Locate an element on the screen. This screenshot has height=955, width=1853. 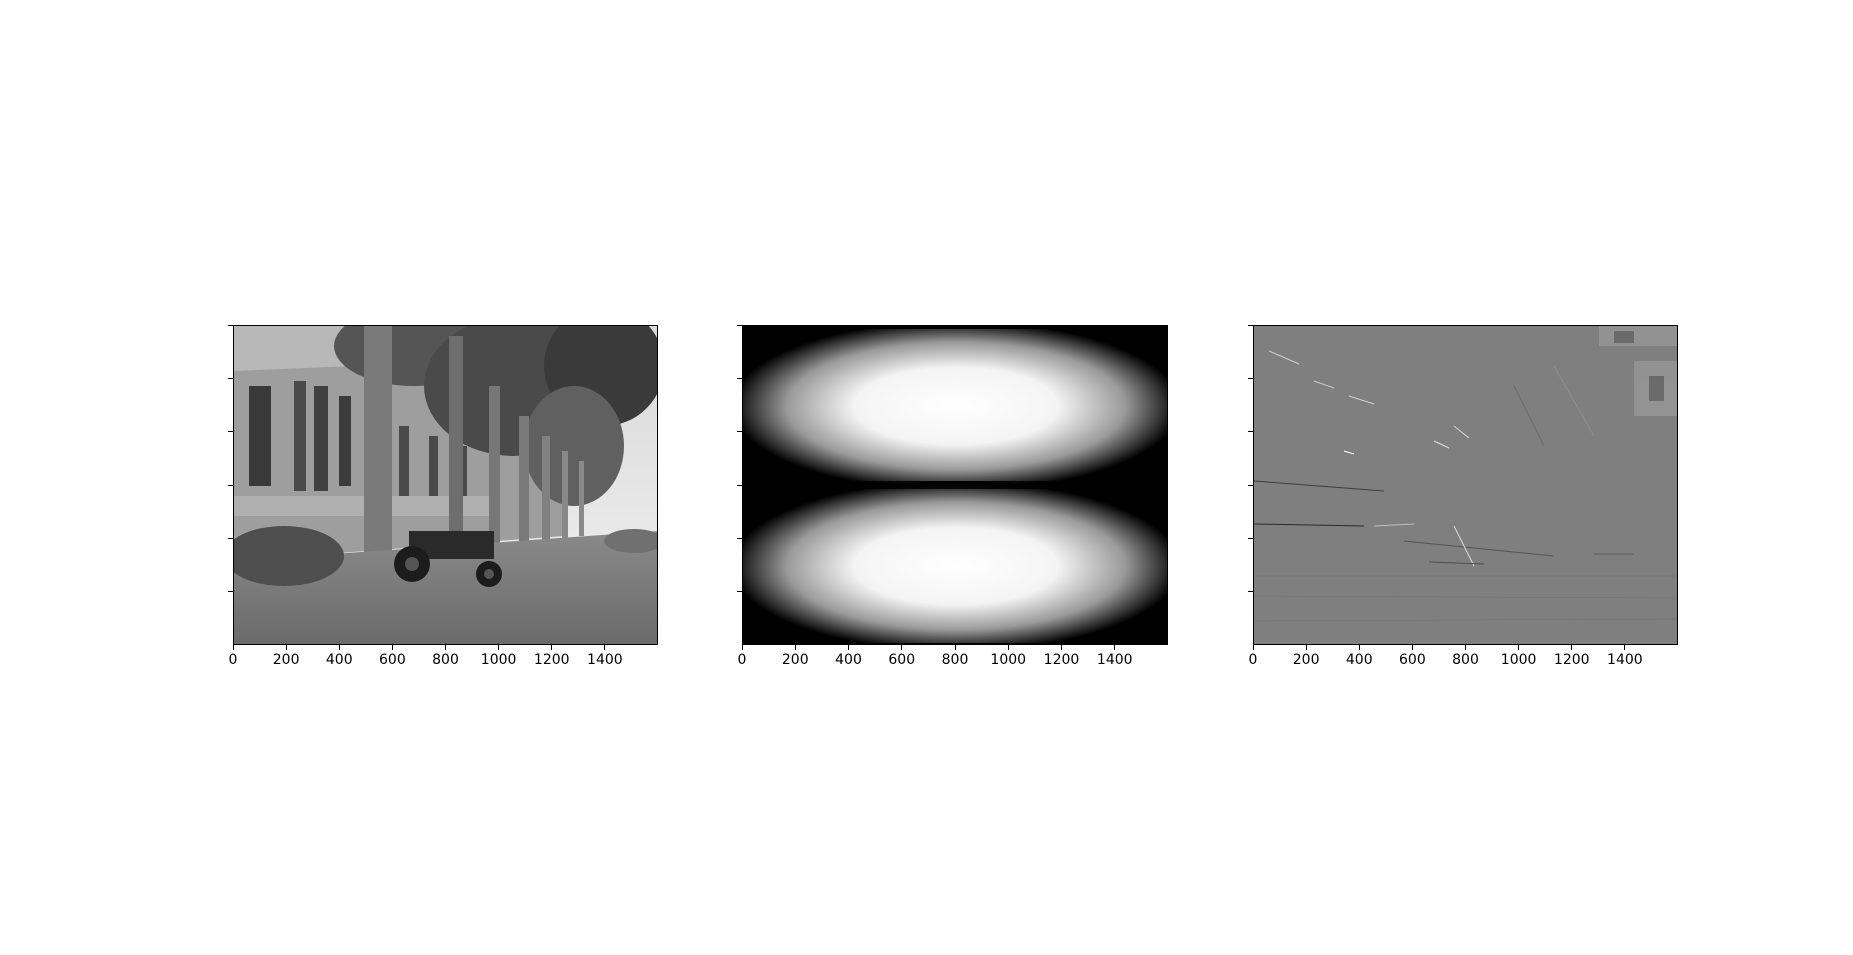
photo-image is located at coordinates (445, 485).